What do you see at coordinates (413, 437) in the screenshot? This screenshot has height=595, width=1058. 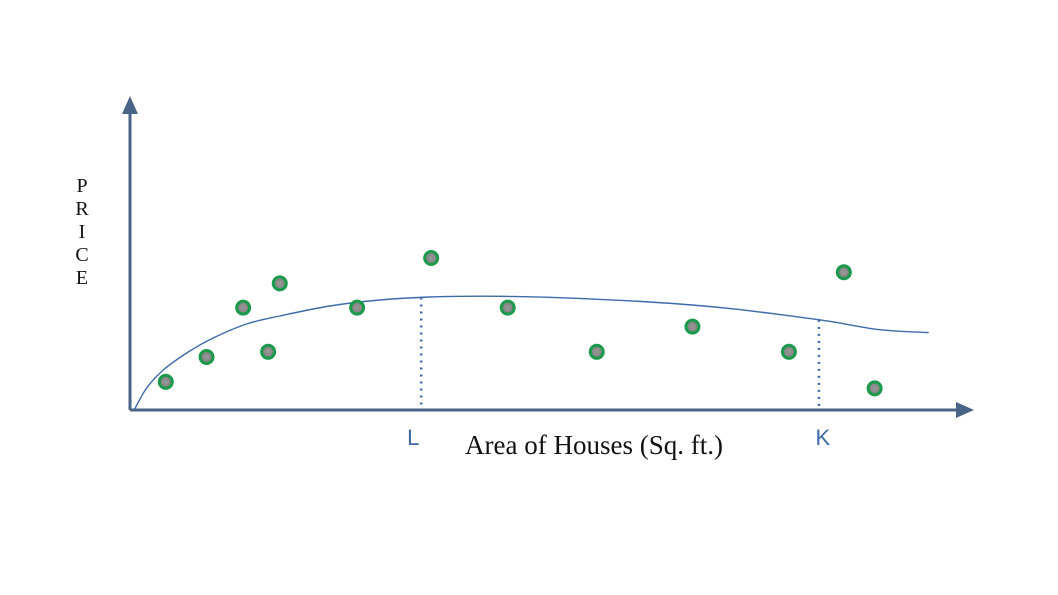 I see `marker-label-L: L` at bounding box center [413, 437].